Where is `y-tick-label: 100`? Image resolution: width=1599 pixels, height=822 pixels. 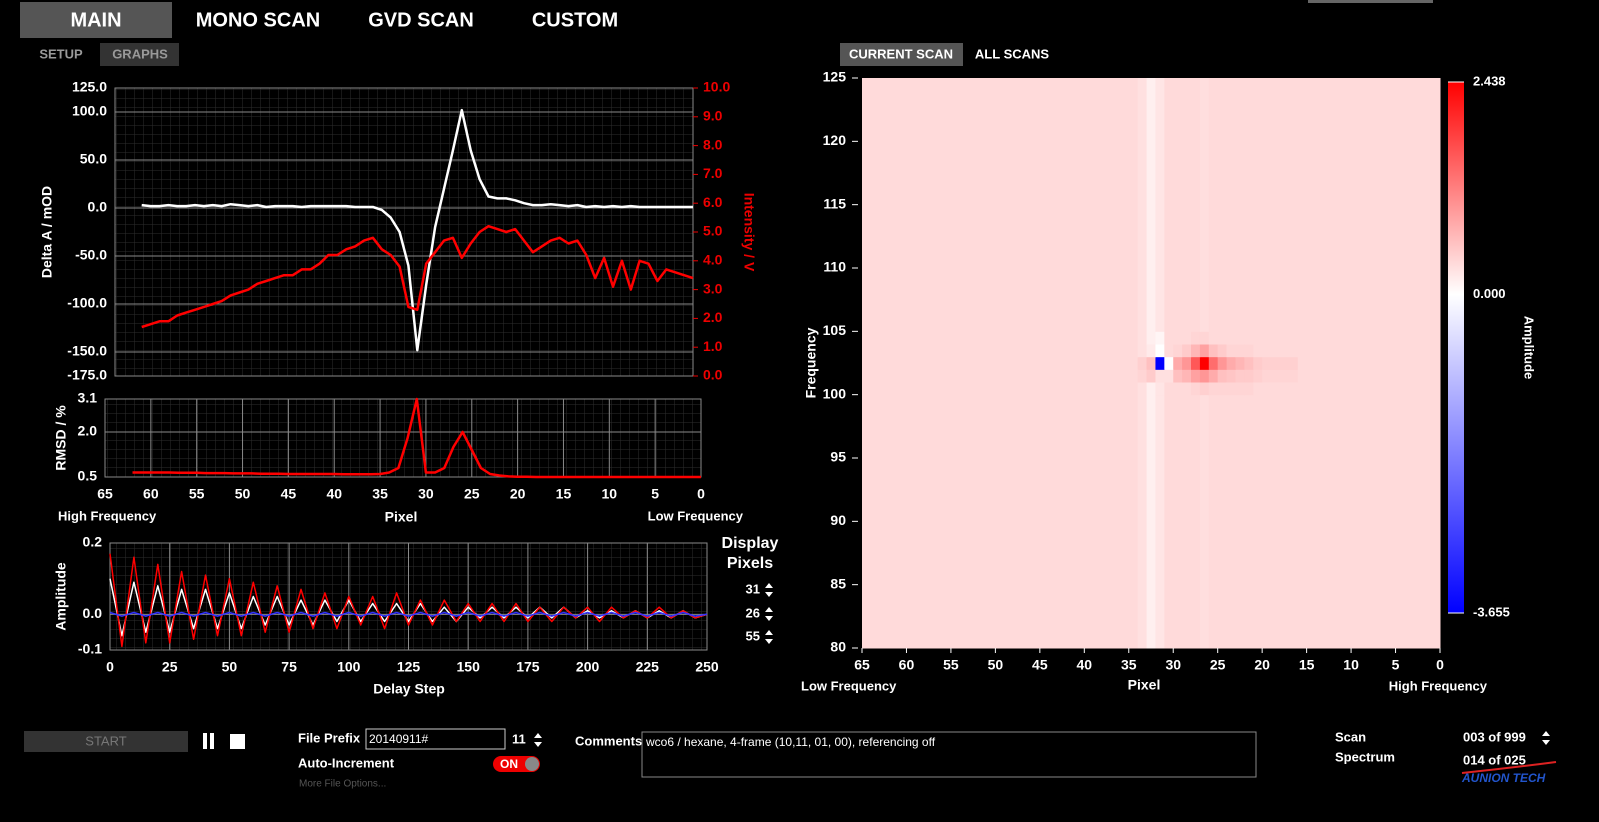
y-tick-label: 100 is located at coordinates (835, 393).